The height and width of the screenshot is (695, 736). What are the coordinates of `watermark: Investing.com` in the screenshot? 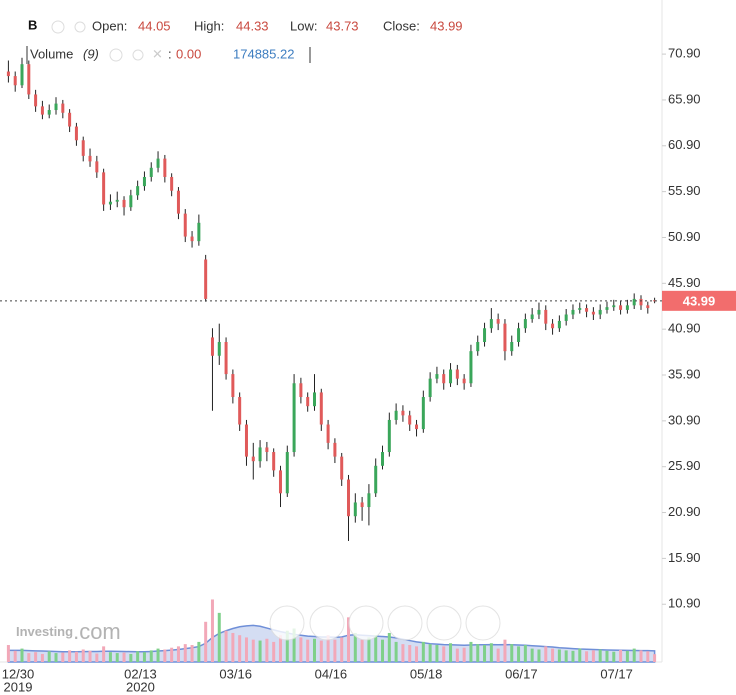 It's located at (68, 631).